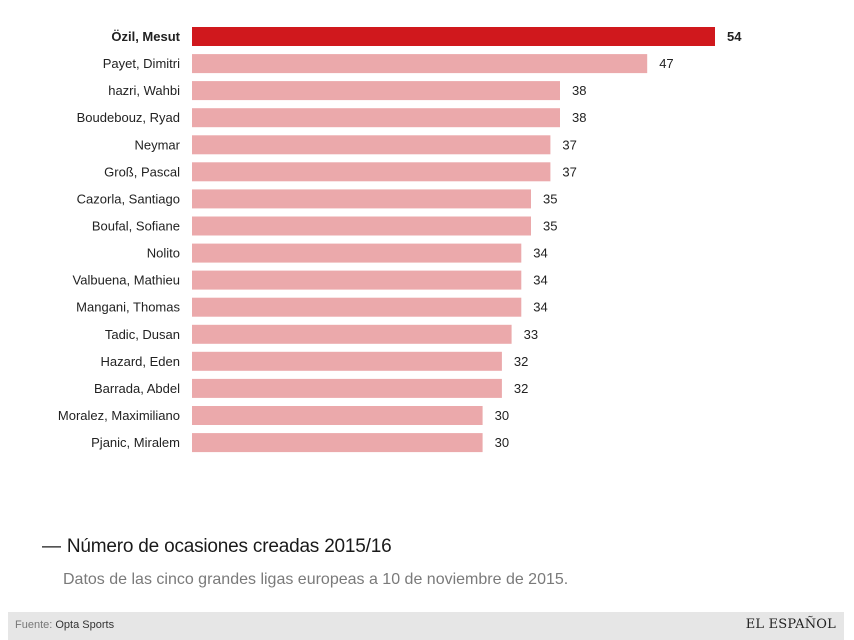 The width and height of the screenshot is (854, 640). What do you see at coordinates (734, 36) in the screenshot?
I see `value-label: 54` at bounding box center [734, 36].